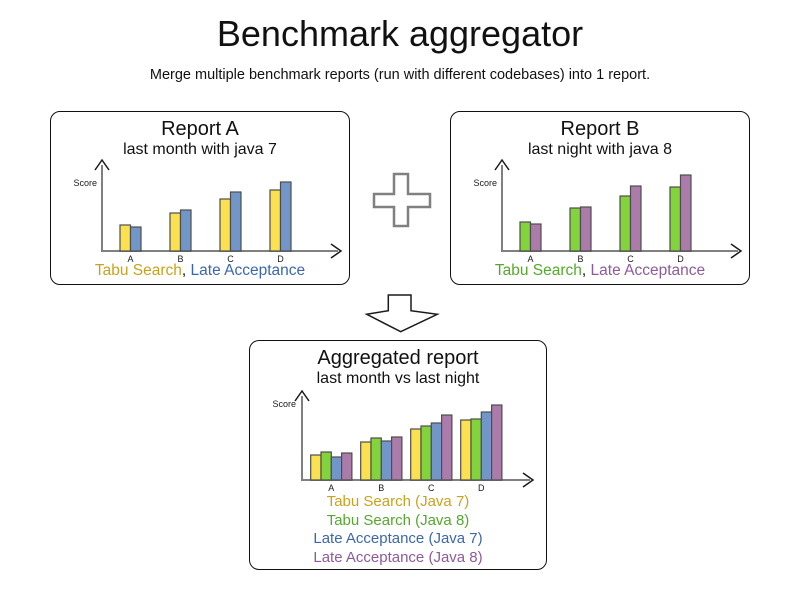  I want to click on report-b-title: Report B, so click(600, 129).